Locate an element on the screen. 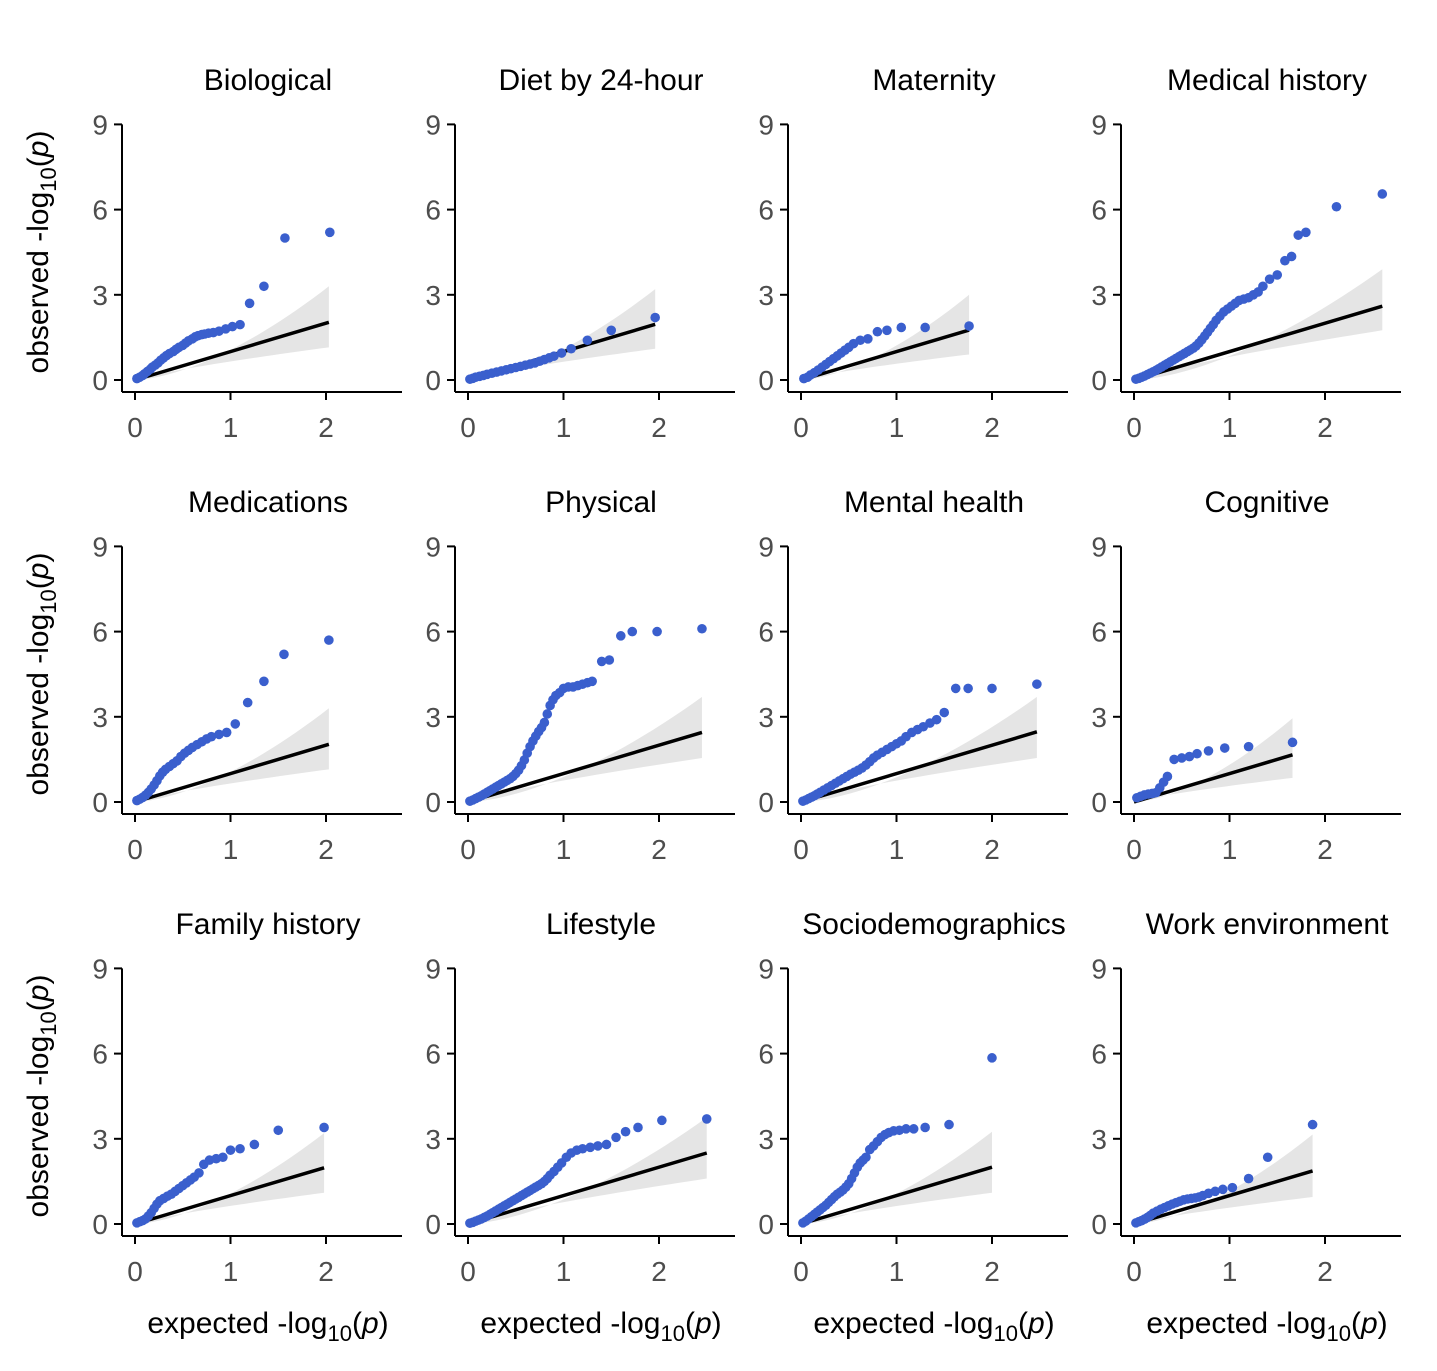 This screenshot has height=1371, width=1437. panel-title: Mental health is located at coordinates (934, 502).